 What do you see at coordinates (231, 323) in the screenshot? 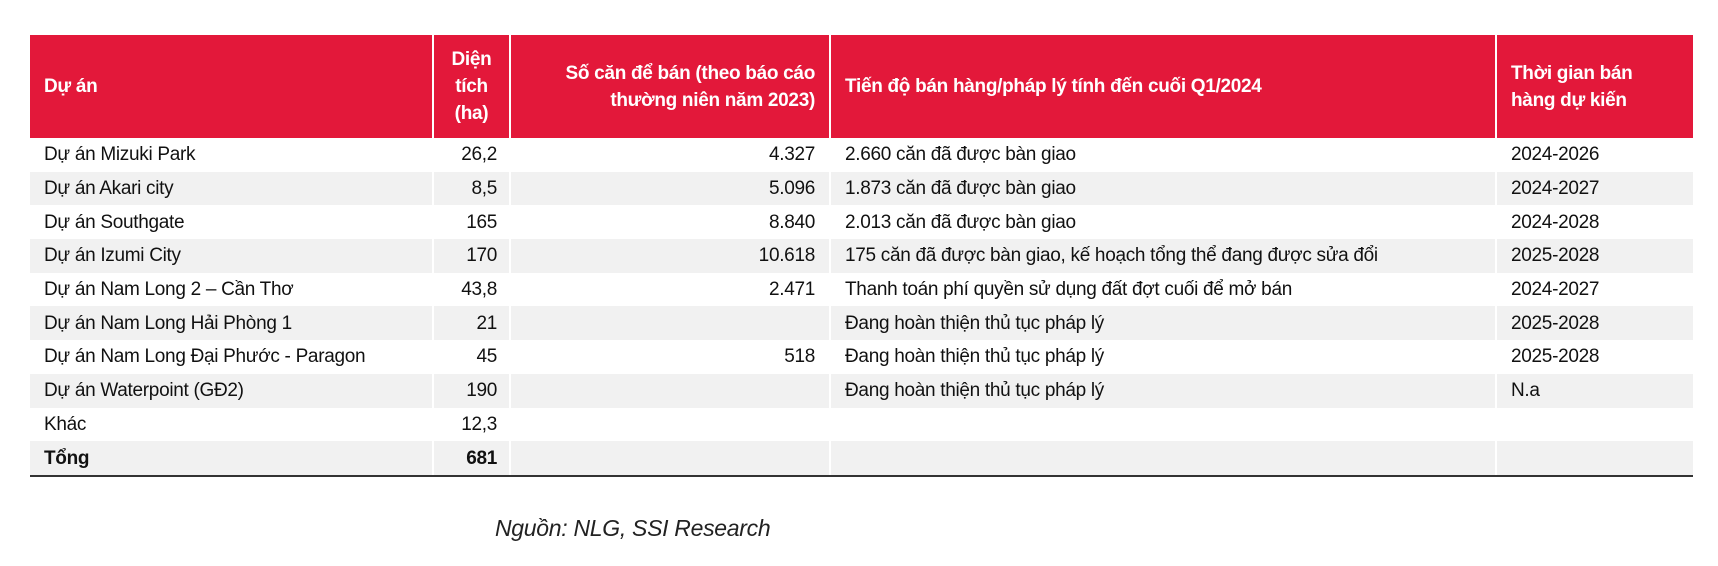
I see `table-cell: Dự án Nam Long Hải Phòng 1` at bounding box center [231, 323].